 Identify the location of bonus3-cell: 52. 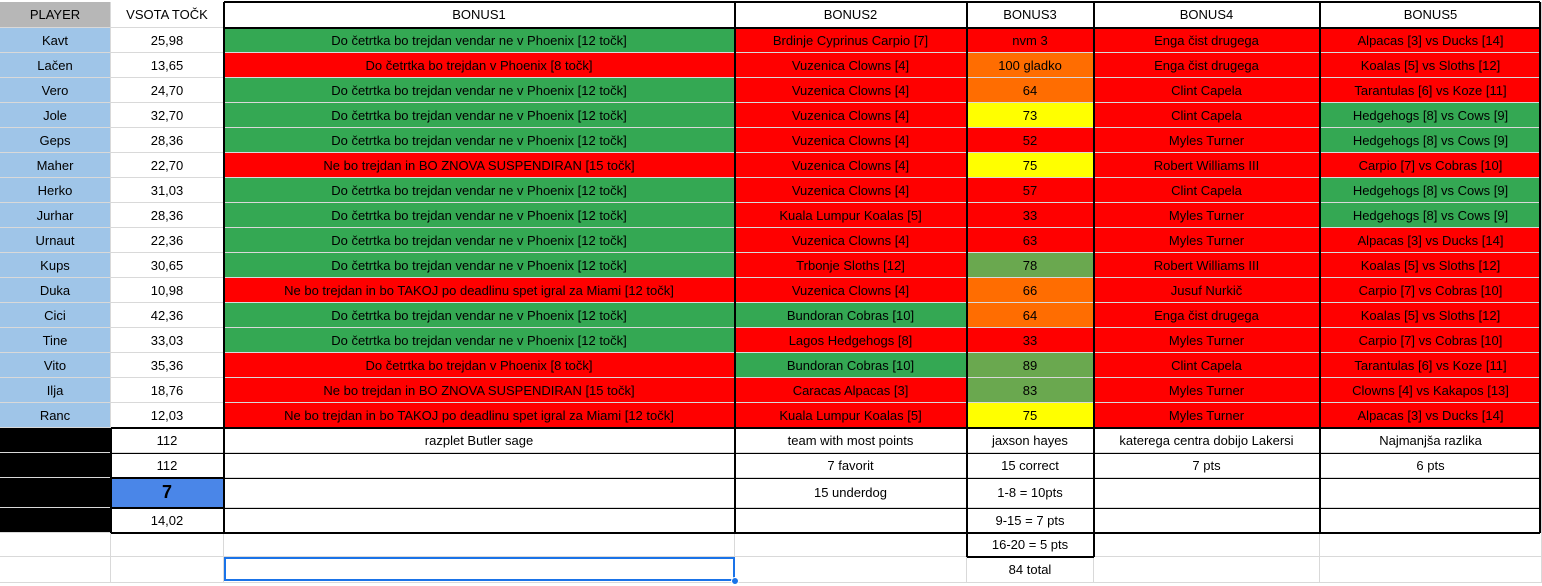
(1030, 140).